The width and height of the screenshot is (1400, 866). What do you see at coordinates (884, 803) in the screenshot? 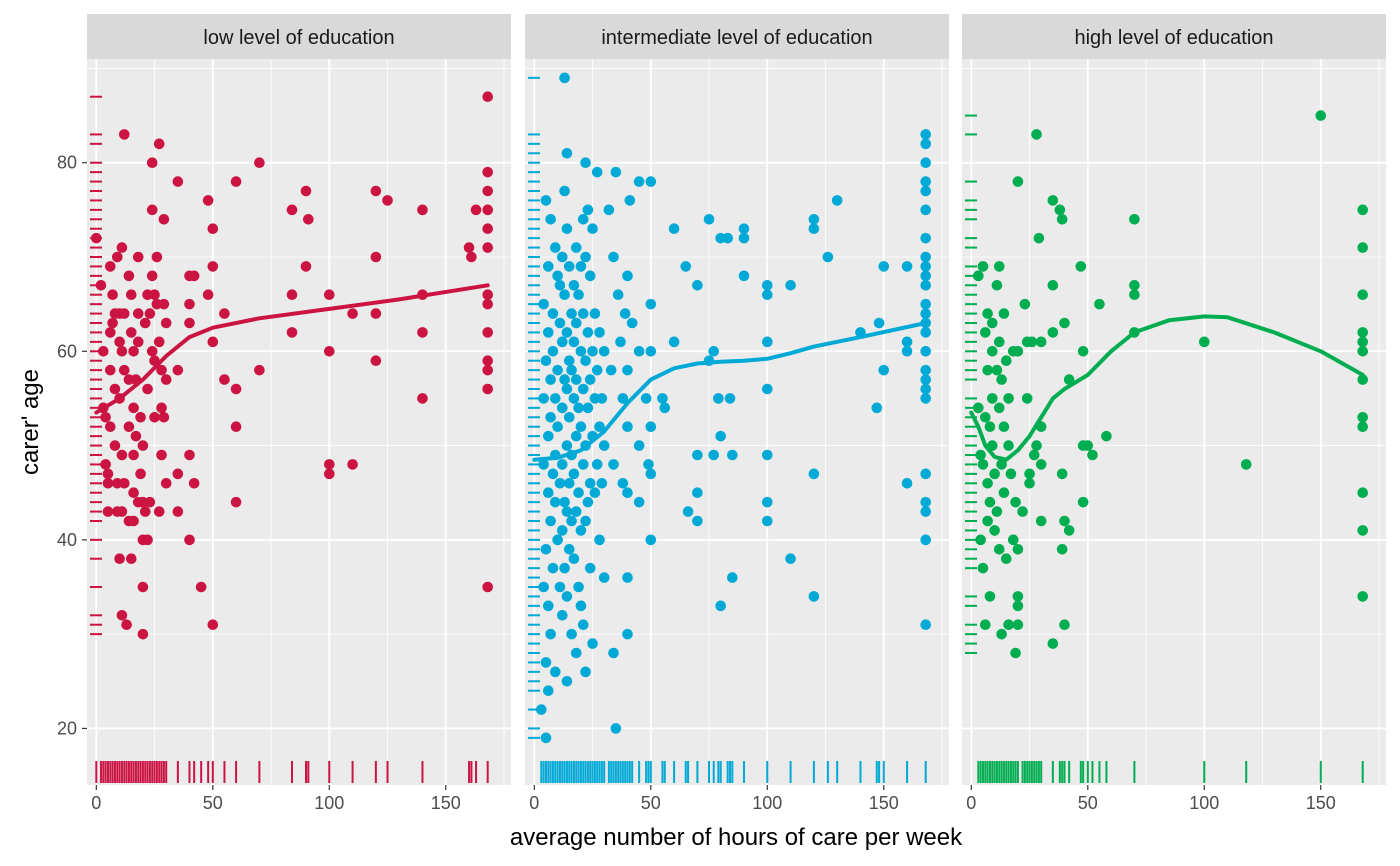
I see `x-tick-label: 150` at bounding box center [884, 803].